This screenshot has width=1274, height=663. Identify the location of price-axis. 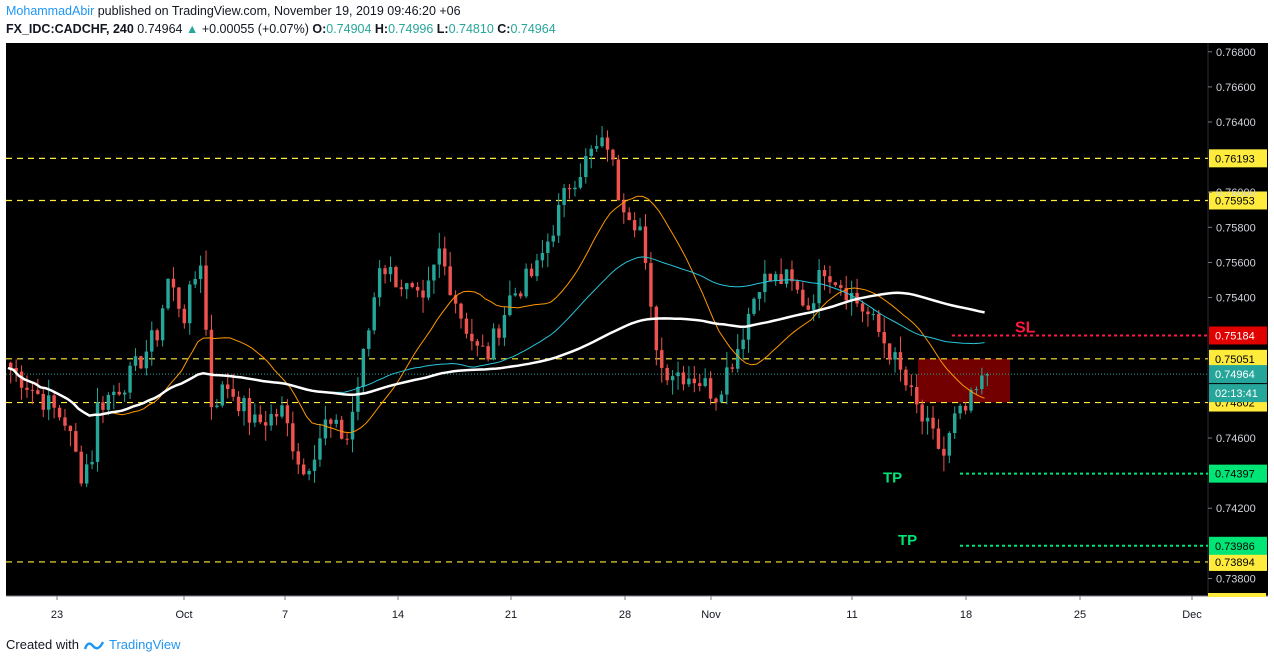
(1238, 319).